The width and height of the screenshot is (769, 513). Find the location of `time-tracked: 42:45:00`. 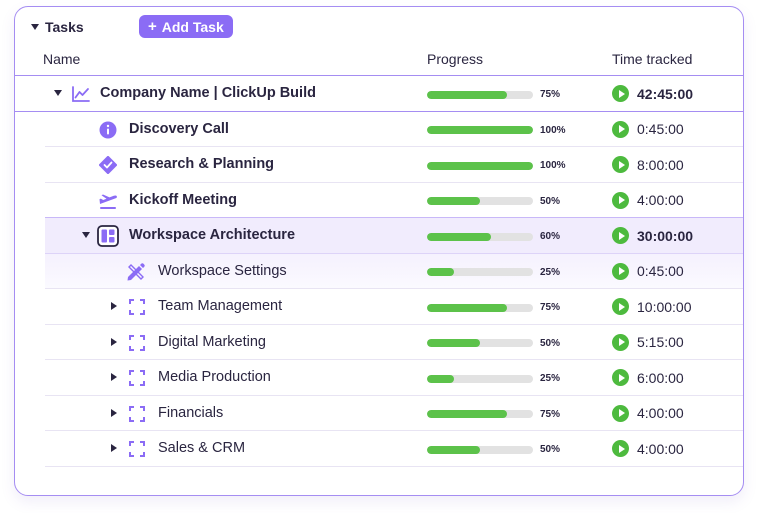

time-tracked: 42:45:00 is located at coordinates (665, 93).